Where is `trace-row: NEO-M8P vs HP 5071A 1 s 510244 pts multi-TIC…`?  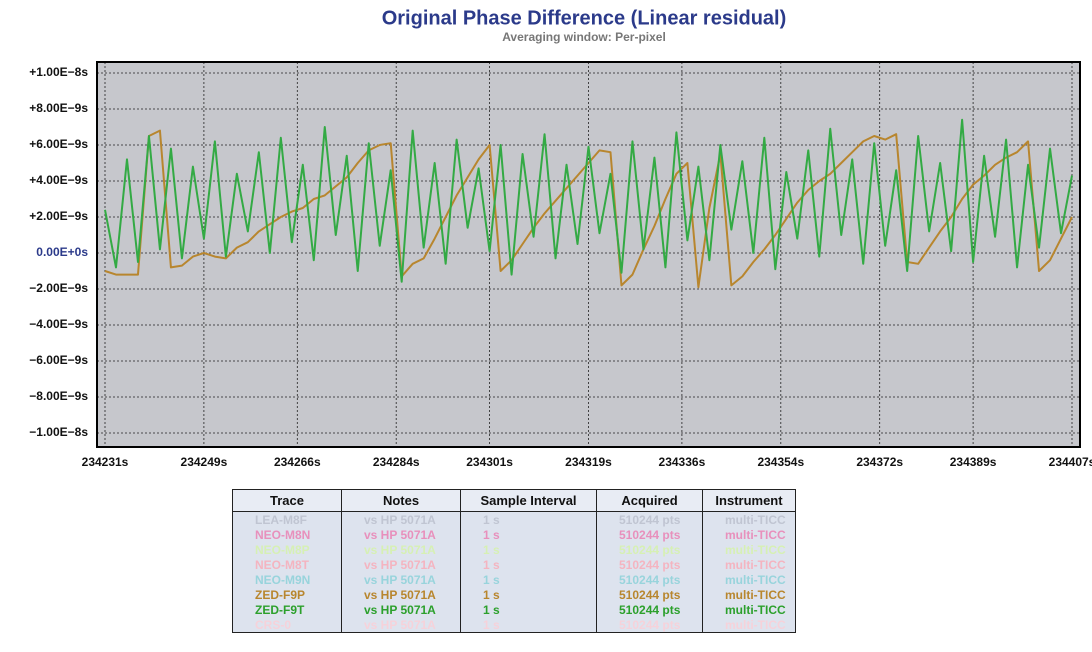
trace-row: NEO-M8P vs HP 5071A 1 s 510244 pts multi-TIC… is located at coordinates (514, 549).